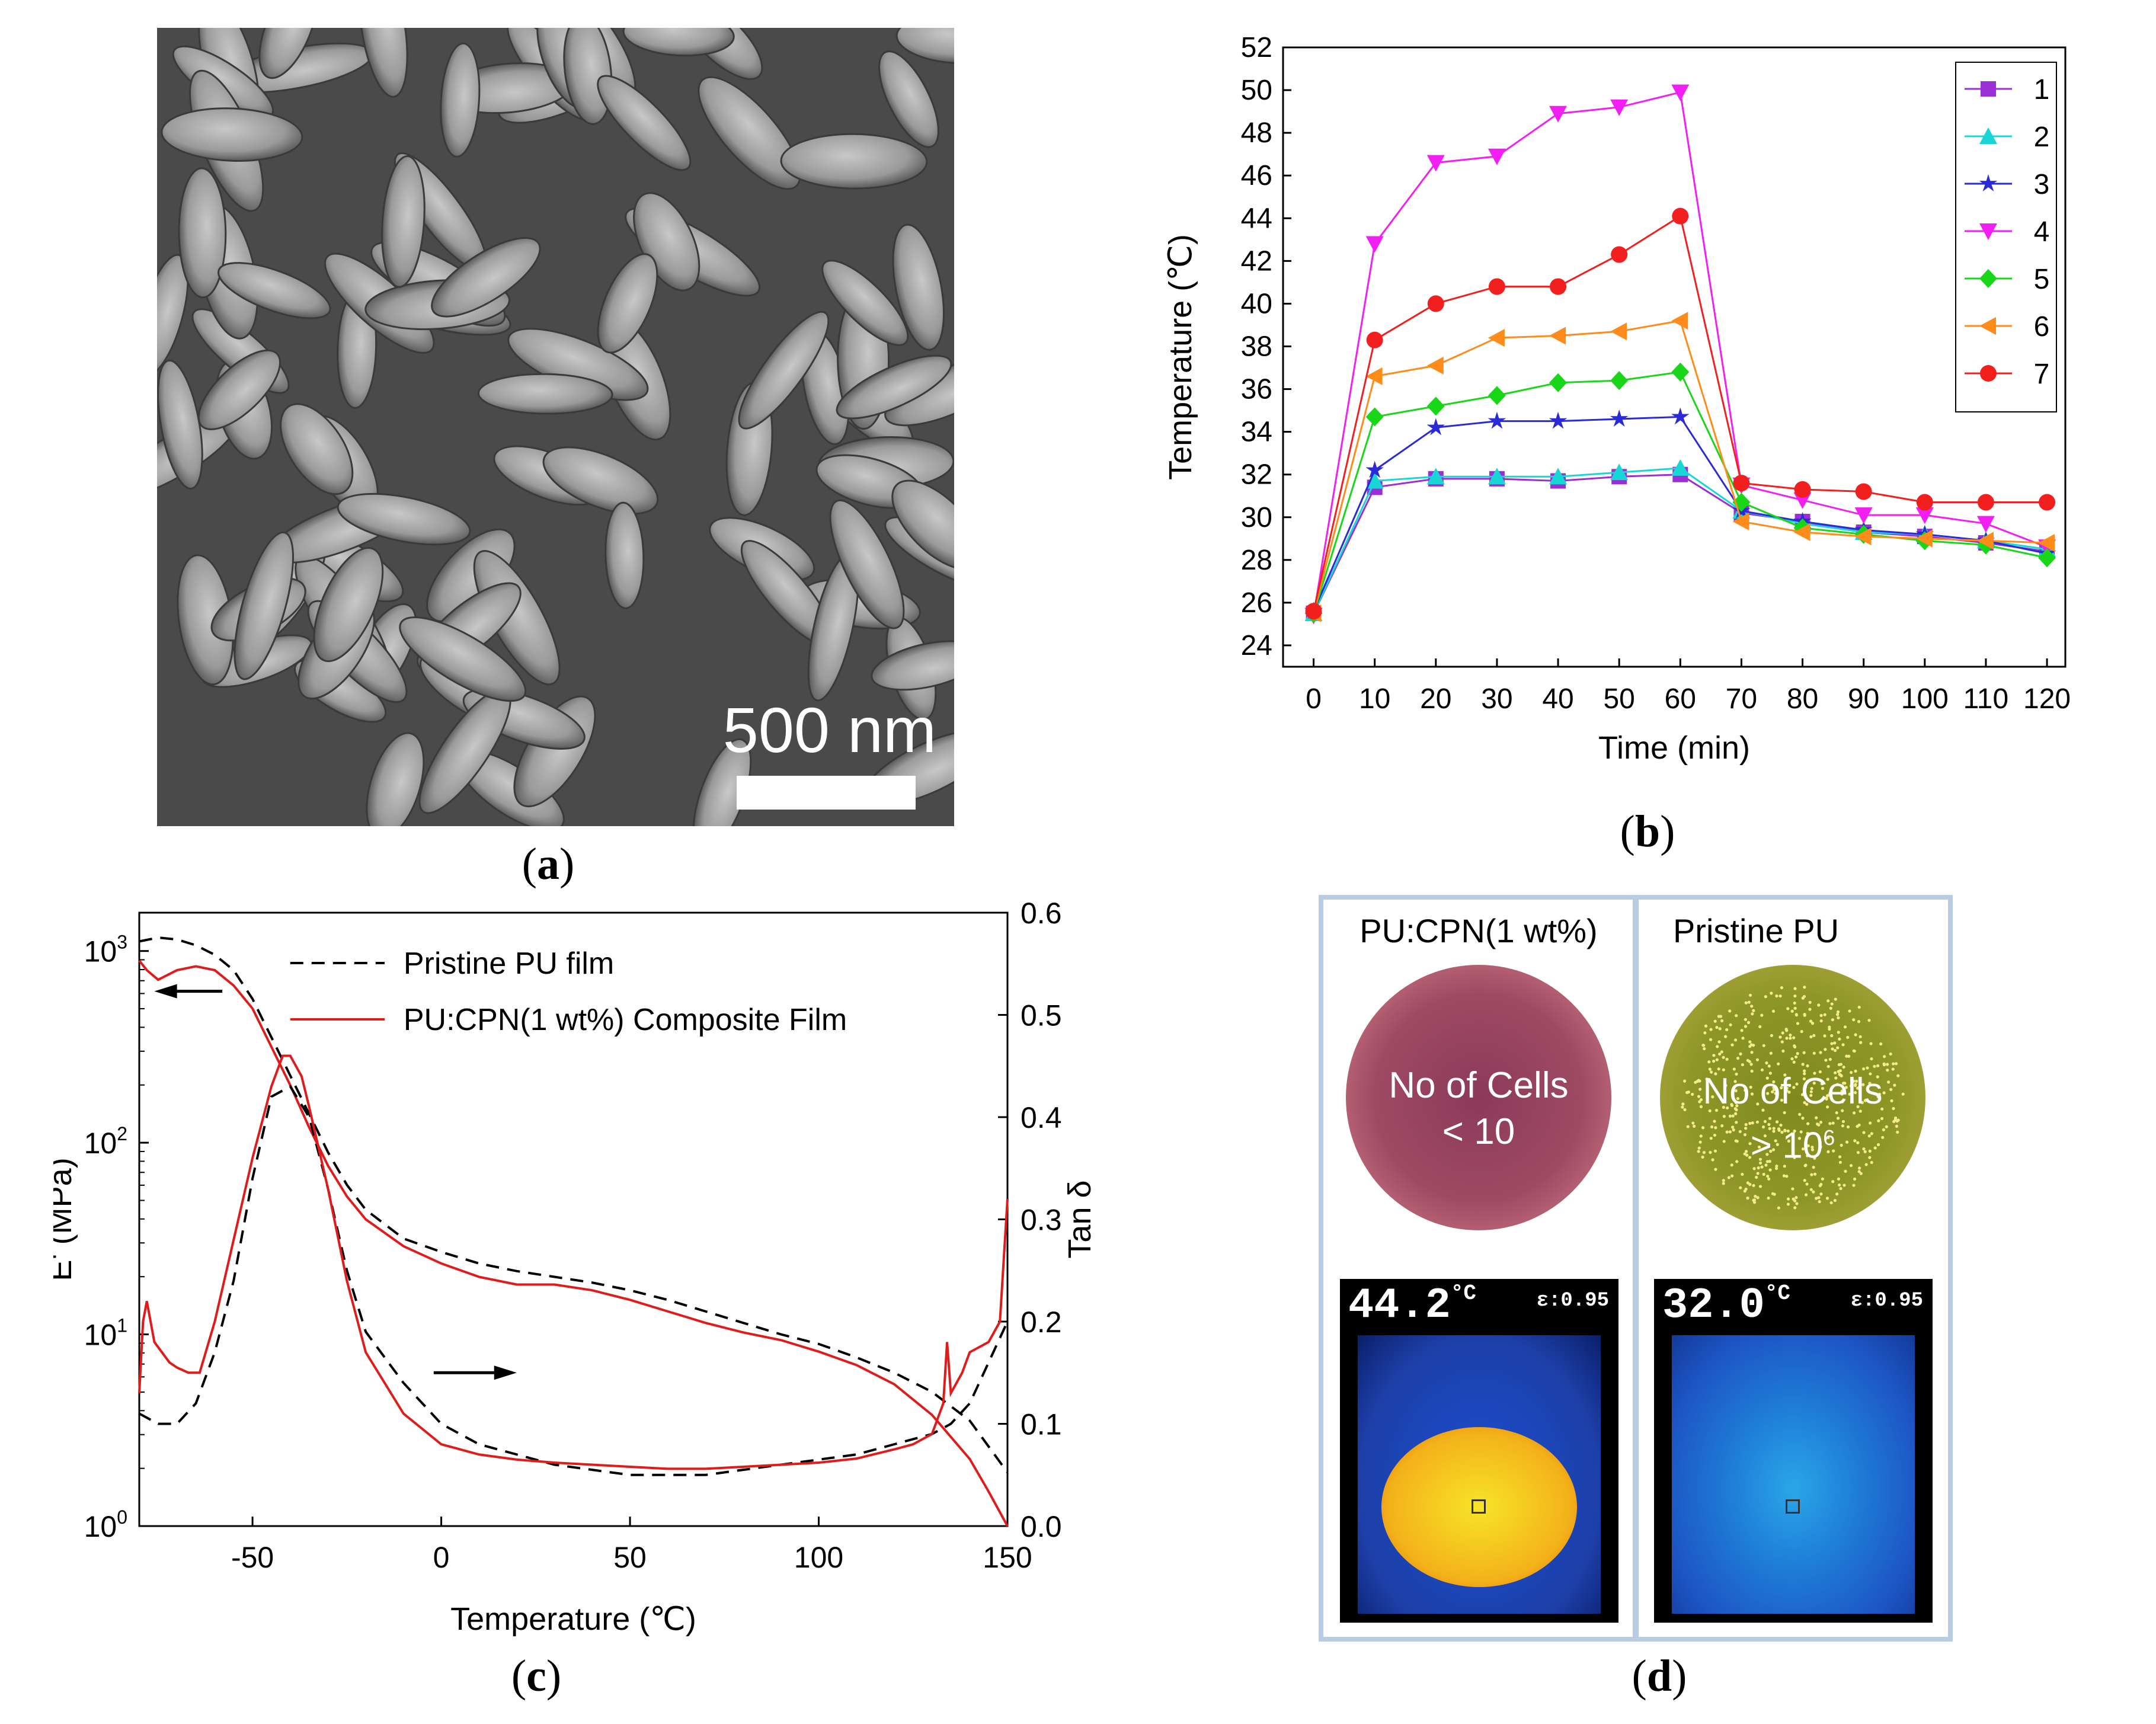 Image resolution: width=2156 pixels, height=1724 pixels. Describe the element at coordinates (2042, 89) in the screenshot. I see `legend-label-b: 1` at that location.